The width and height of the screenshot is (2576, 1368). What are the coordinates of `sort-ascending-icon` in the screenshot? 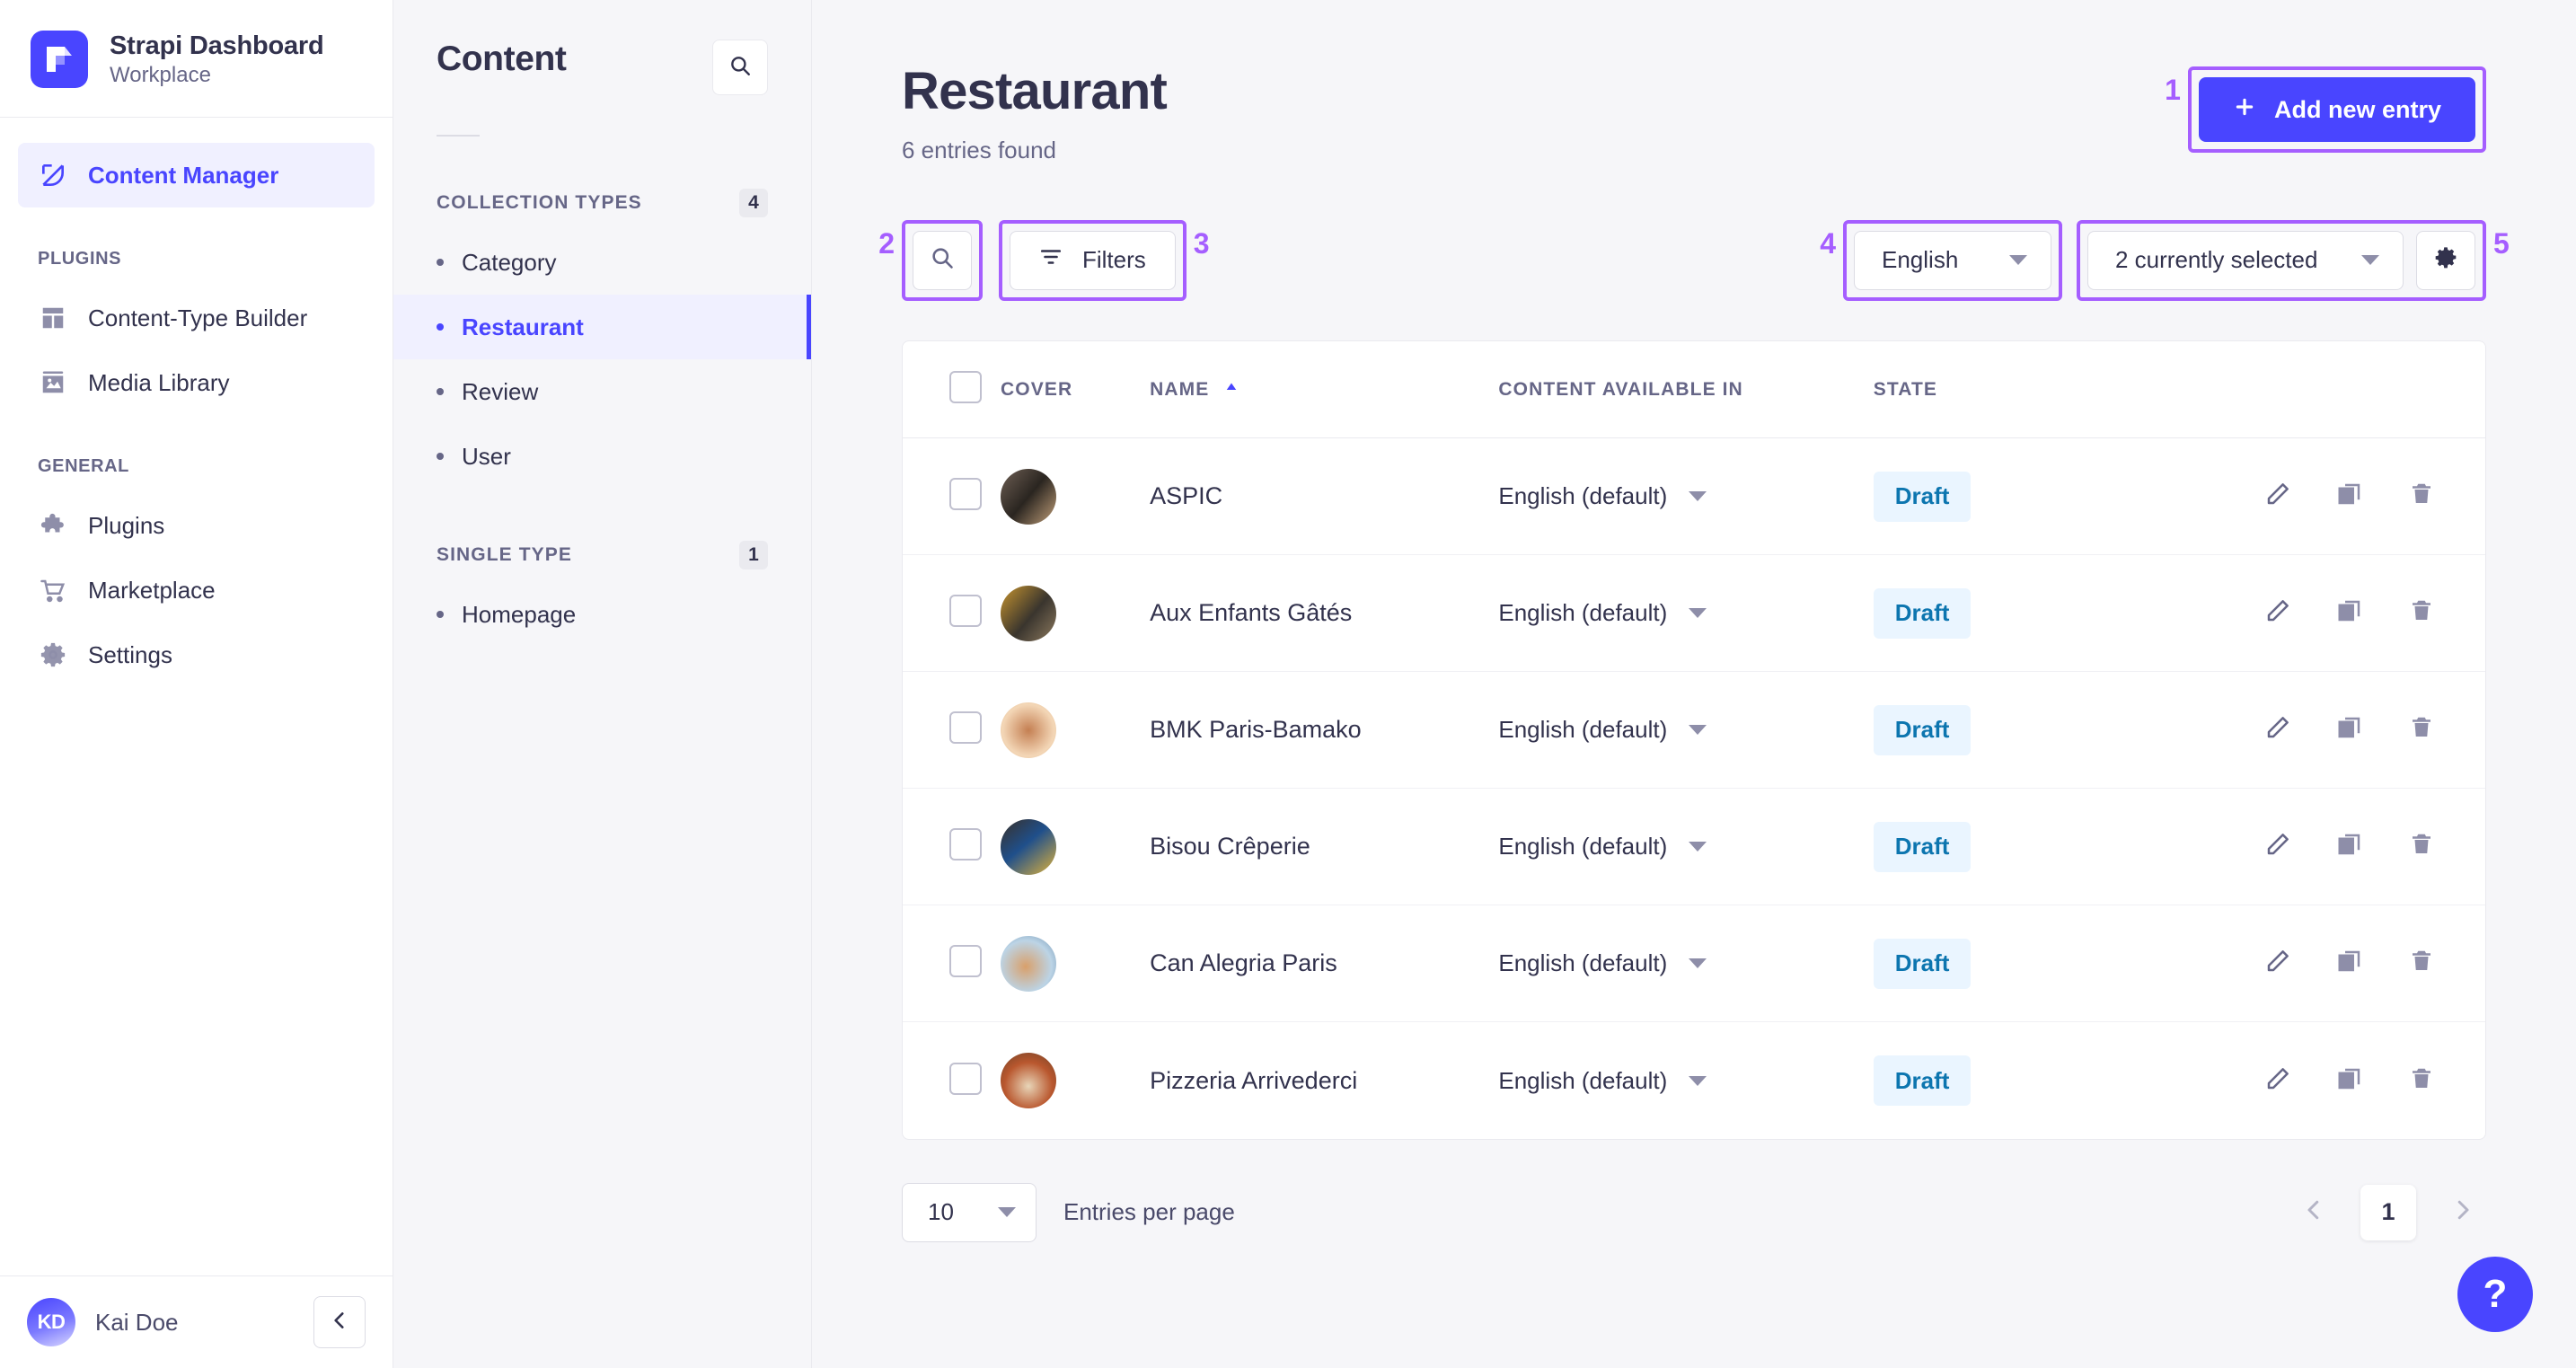 It's located at (1231, 390).